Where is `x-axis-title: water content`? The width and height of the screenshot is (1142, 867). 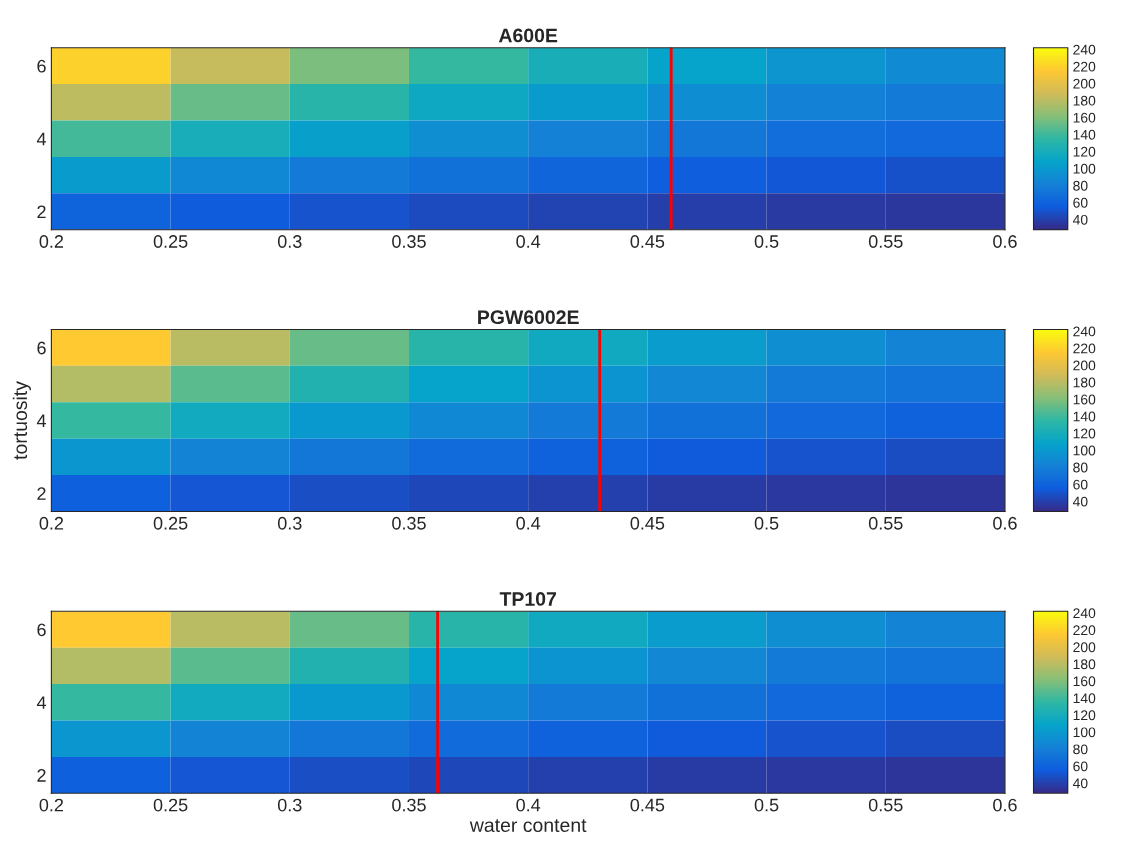
x-axis-title: water content is located at coordinates (528, 826).